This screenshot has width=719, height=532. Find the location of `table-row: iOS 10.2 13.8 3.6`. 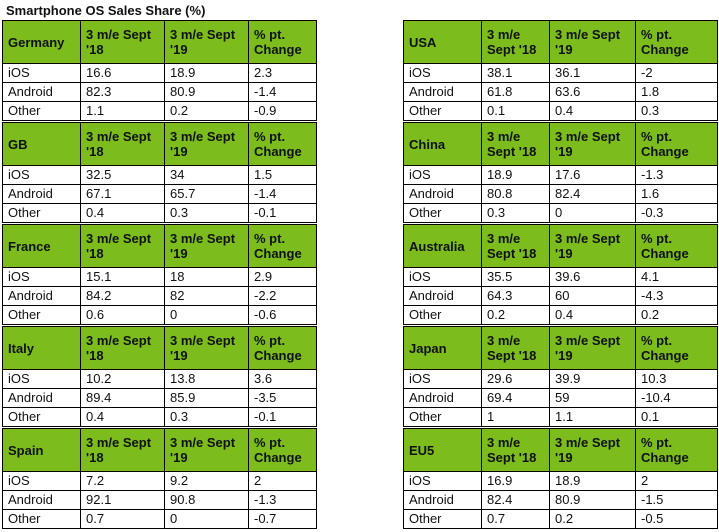

table-row: iOS 10.2 13.8 3.6 is located at coordinates (159, 379).